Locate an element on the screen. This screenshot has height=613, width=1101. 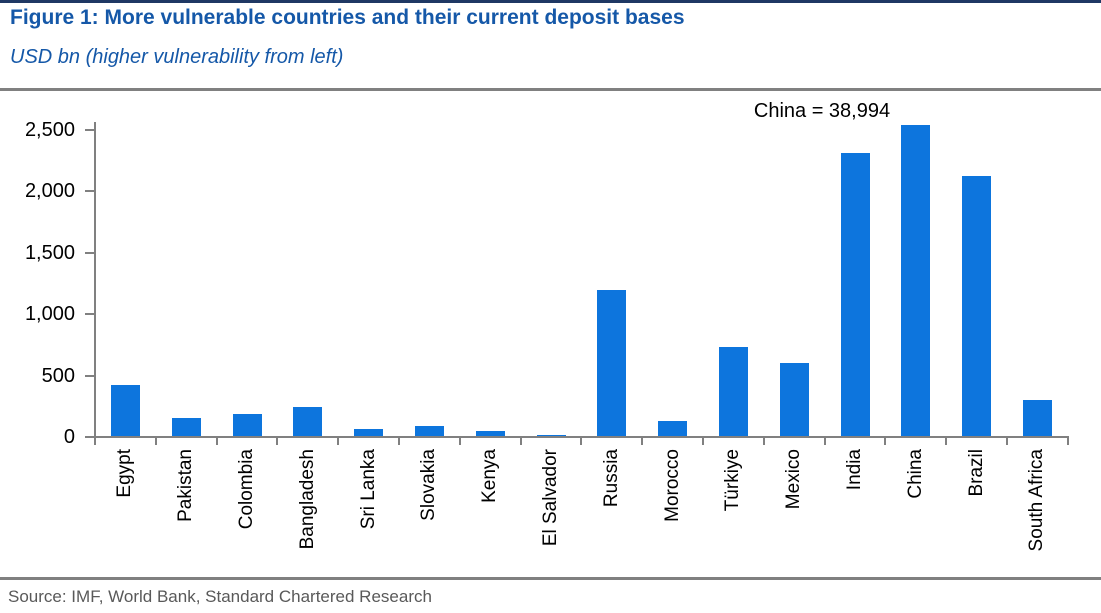
x-axis-label-bangladesh: Bangladesh is located at coordinates (307, 499).